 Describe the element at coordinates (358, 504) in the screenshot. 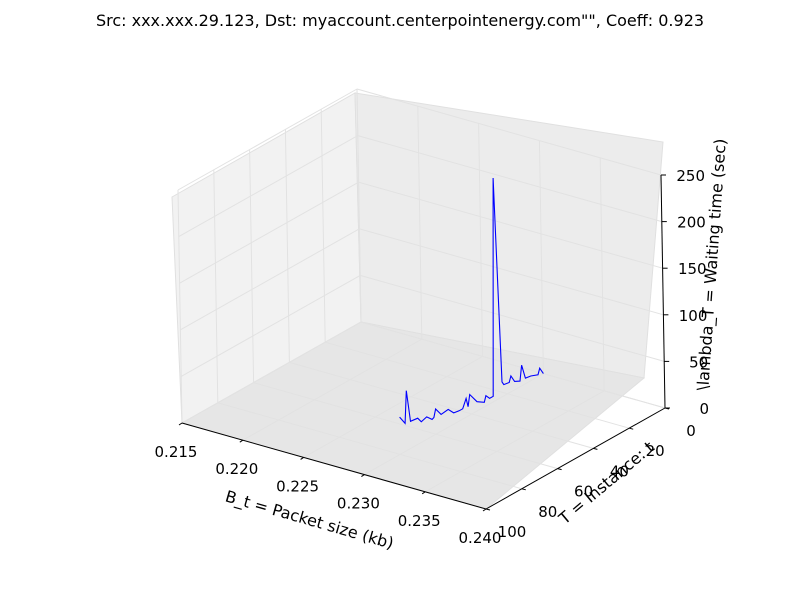

I see `x-tick-label: 0.230` at that location.